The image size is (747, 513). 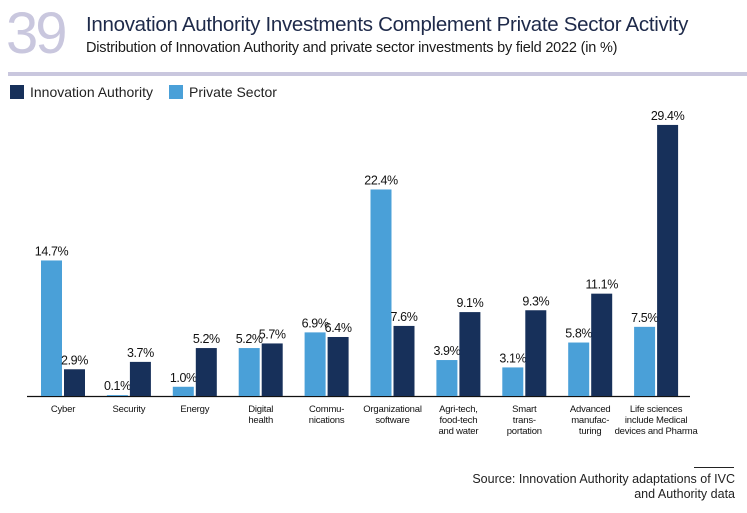 What do you see at coordinates (260, 409) in the screenshot?
I see `category-label: Digital` at bounding box center [260, 409].